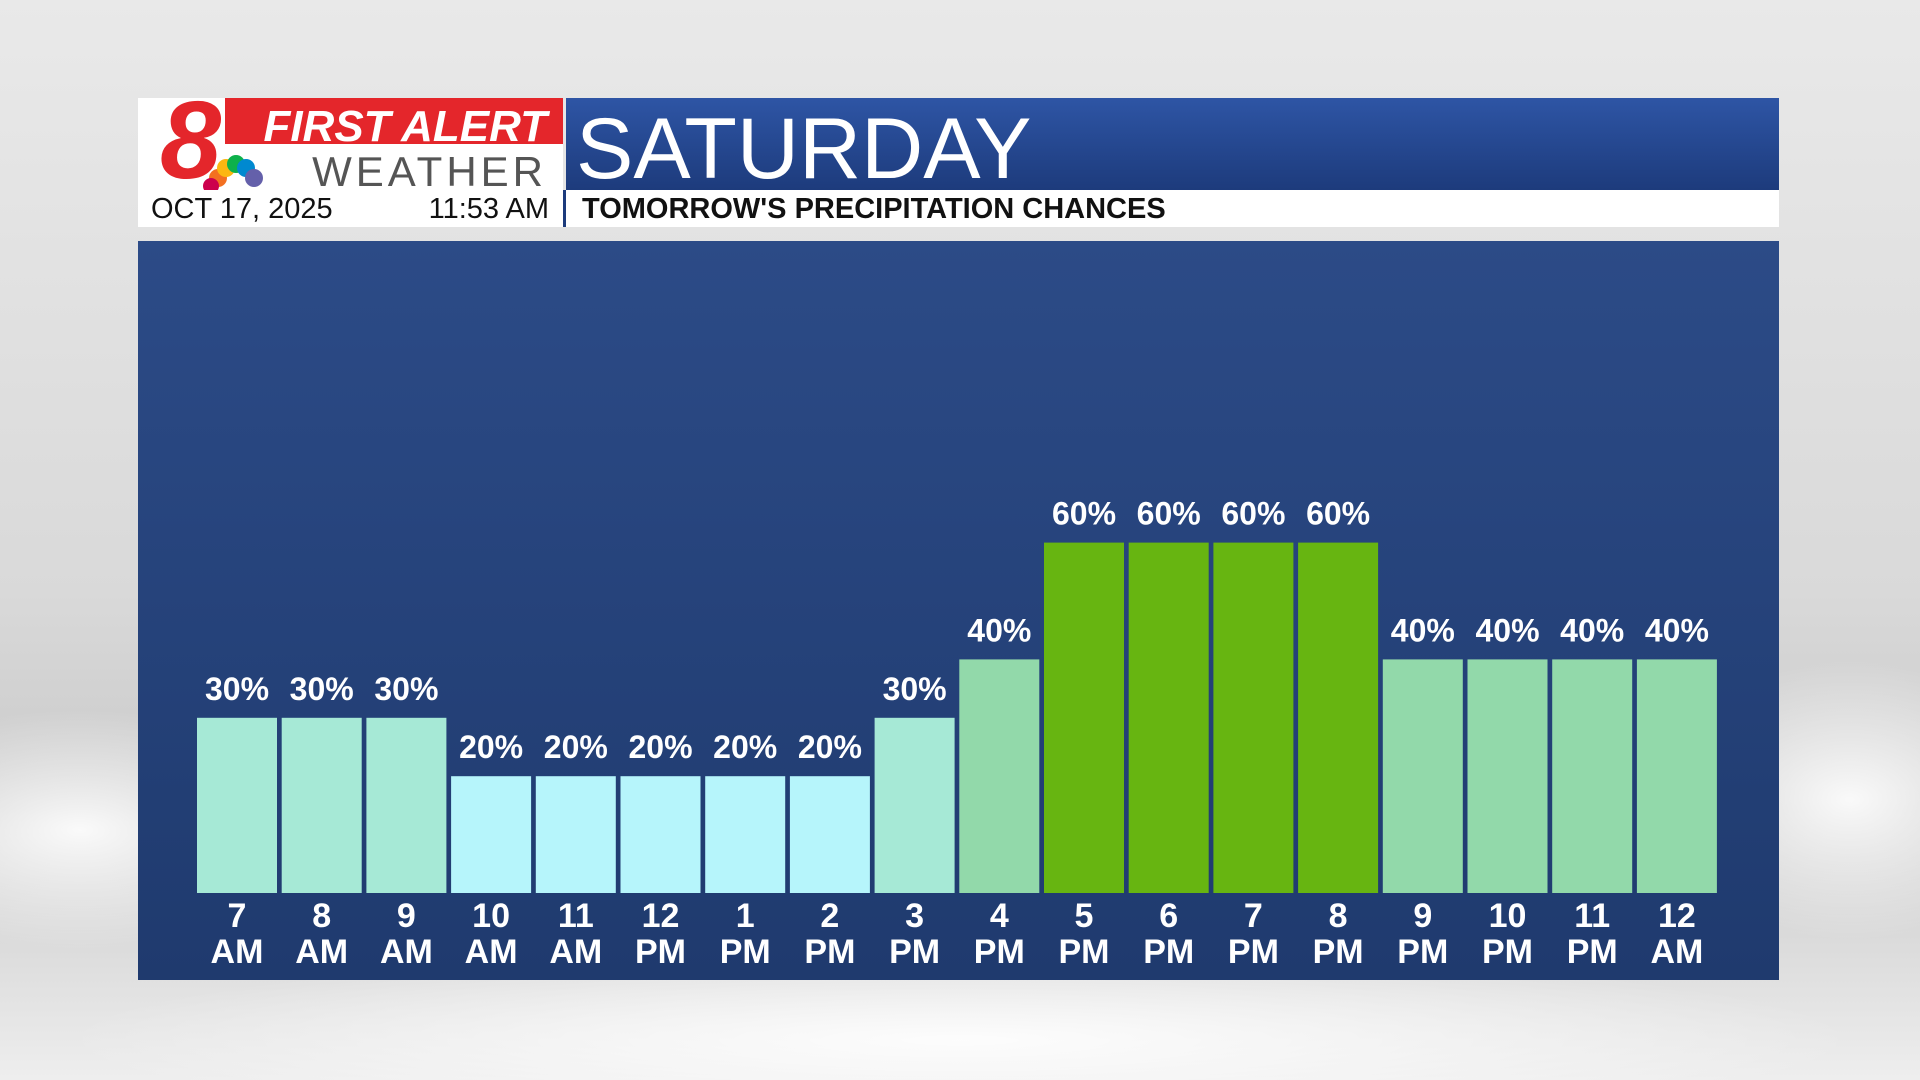 The width and height of the screenshot is (1920, 1080). Describe the element at coordinates (429, 171) in the screenshot. I see `logo-bottom: WEATHER` at that location.